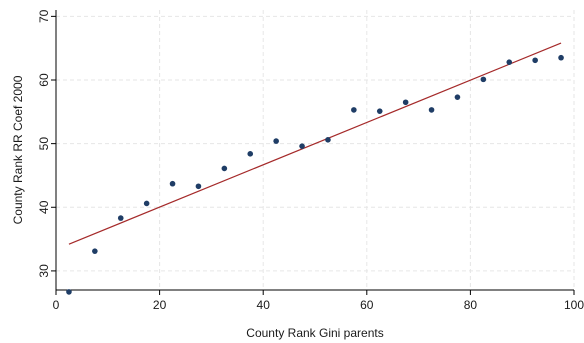  What do you see at coordinates (44, 144) in the screenshot?
I see `y-tick-label: 50` at bounding box center [44, 144].